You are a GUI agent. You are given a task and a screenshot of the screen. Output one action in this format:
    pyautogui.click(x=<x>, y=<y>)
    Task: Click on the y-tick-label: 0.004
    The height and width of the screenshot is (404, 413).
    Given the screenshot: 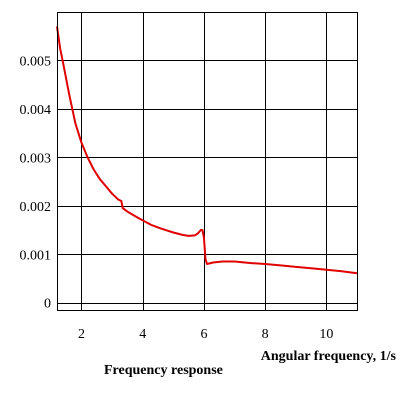 What is the action you would take?
    pyautogui.click(x=36, y=110)
    